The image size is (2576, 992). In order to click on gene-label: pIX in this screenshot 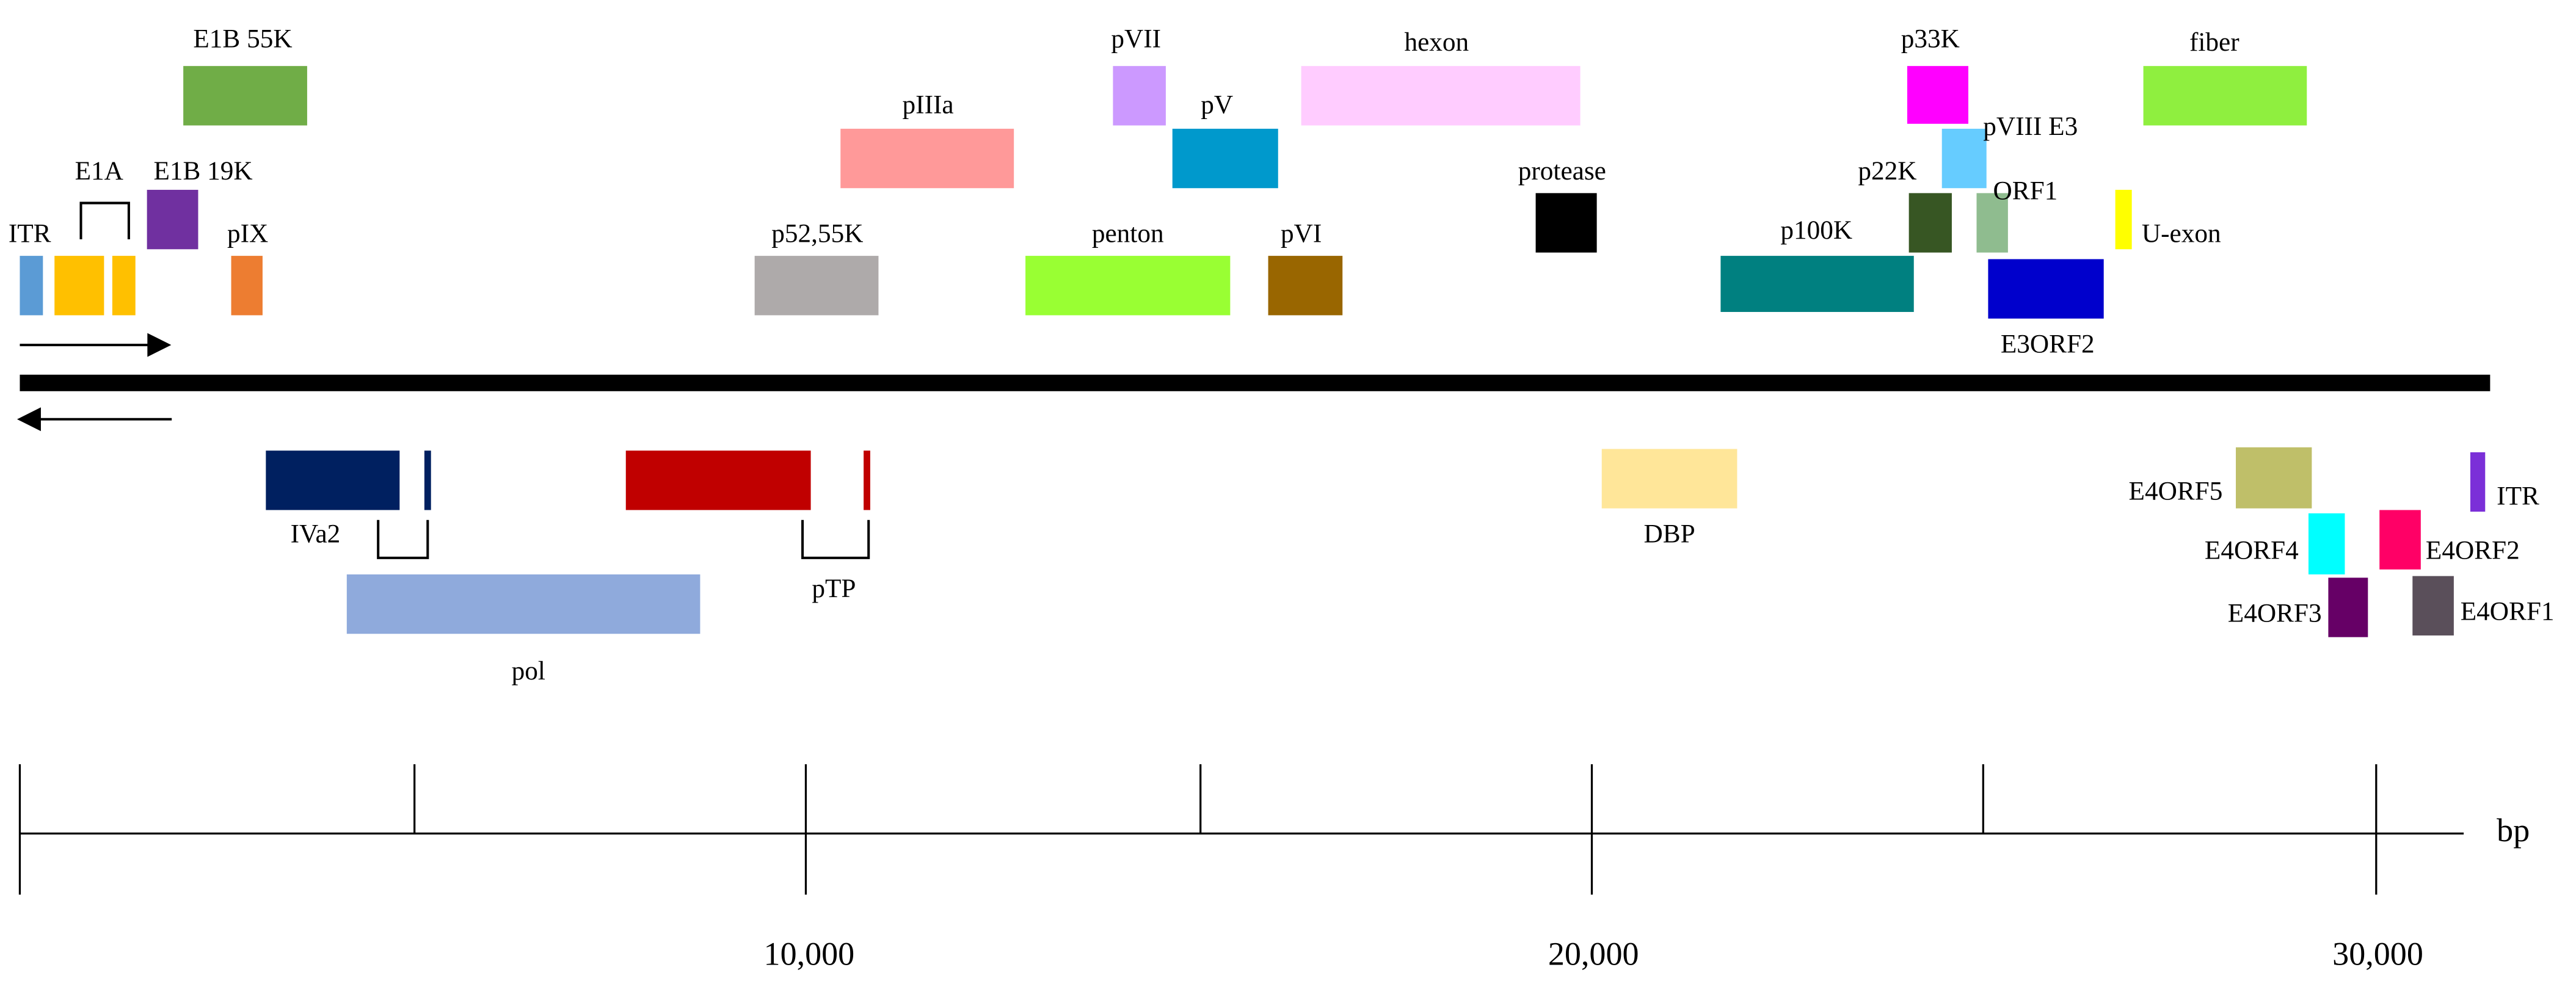, I will do `click(248, 234)`.